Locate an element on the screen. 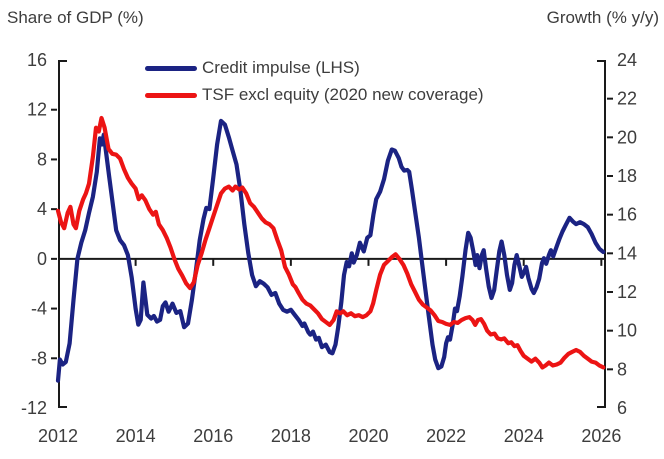 The height and width of the screenshot is (459, 664). right-axis-tick-label: 12 is located at coordinates (627, 292).